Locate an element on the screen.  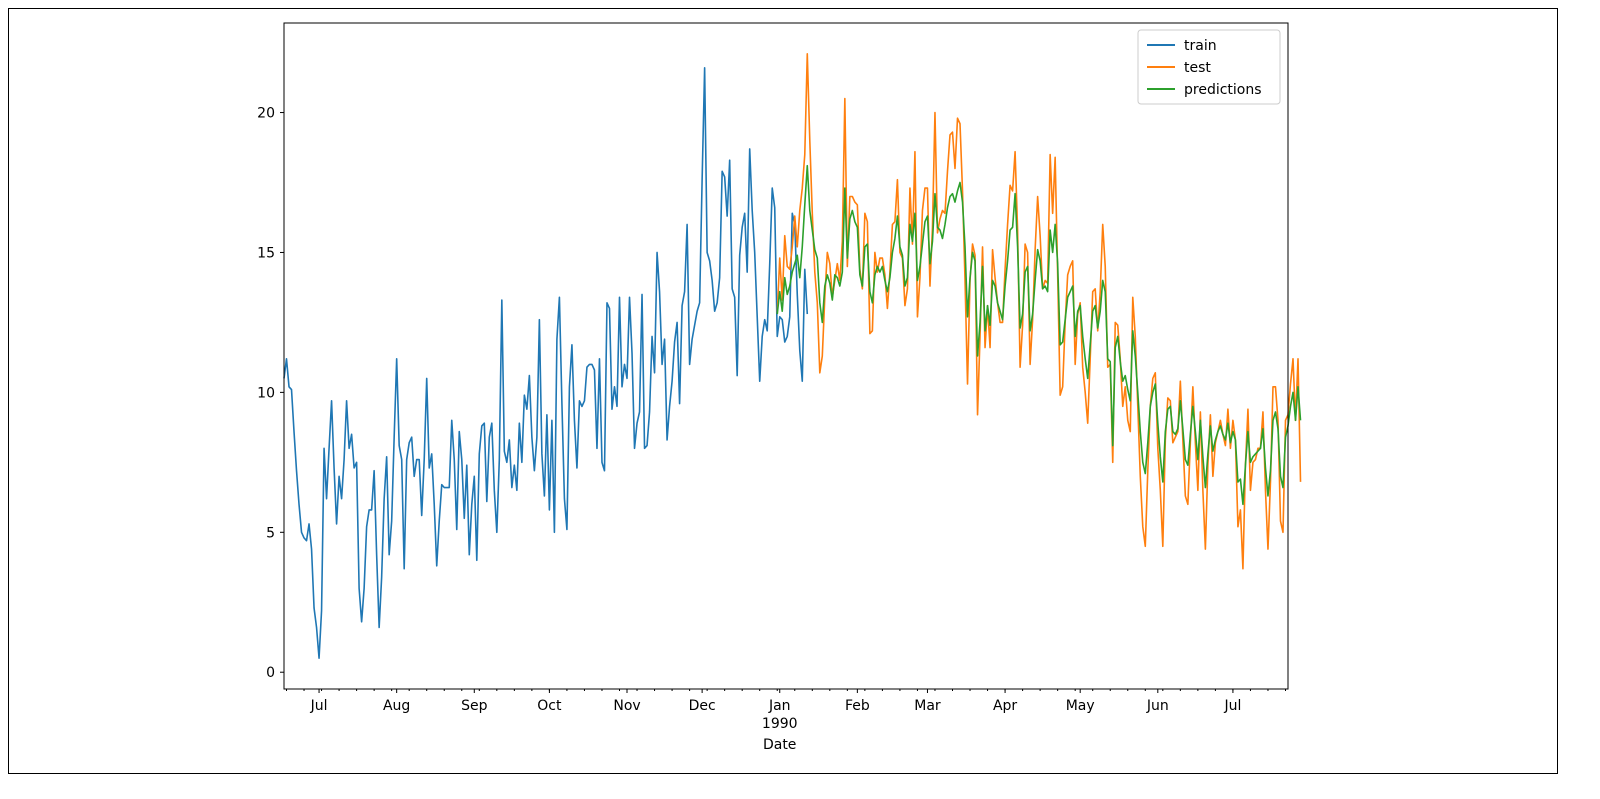
y-tick-label: 20 is located at coordinates (266, 114).